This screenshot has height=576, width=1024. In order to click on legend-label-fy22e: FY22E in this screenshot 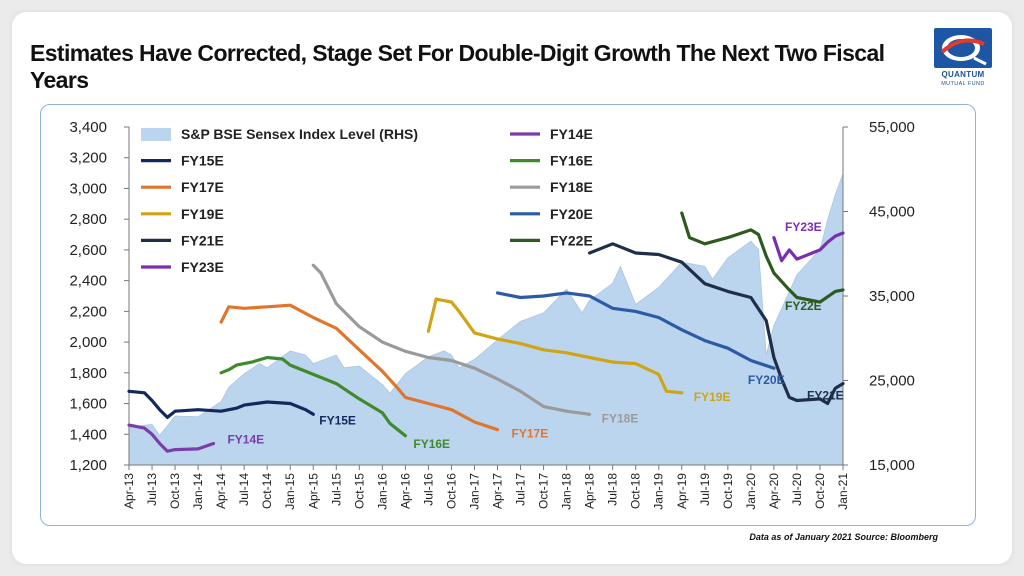, I will do `click(571, 240)`.